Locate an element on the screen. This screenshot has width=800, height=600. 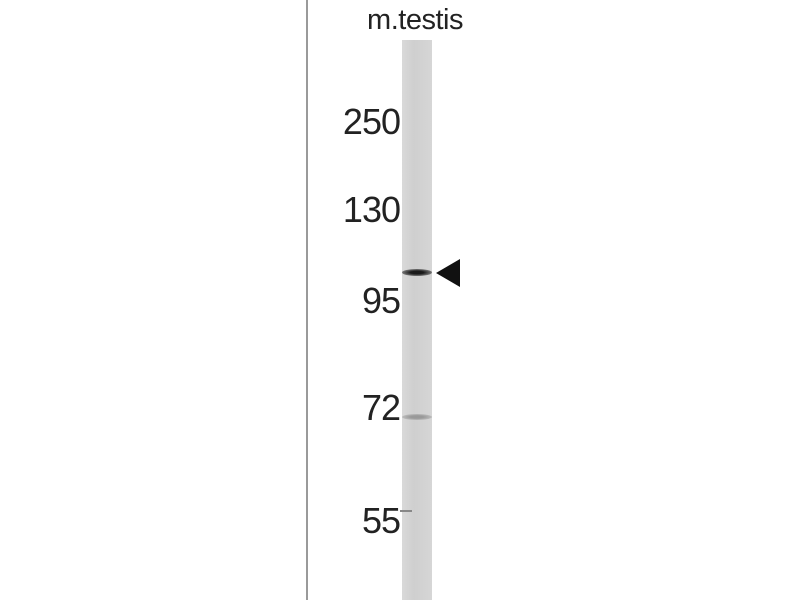
marker-label-55: 55 is located at coordinates (381, 520).